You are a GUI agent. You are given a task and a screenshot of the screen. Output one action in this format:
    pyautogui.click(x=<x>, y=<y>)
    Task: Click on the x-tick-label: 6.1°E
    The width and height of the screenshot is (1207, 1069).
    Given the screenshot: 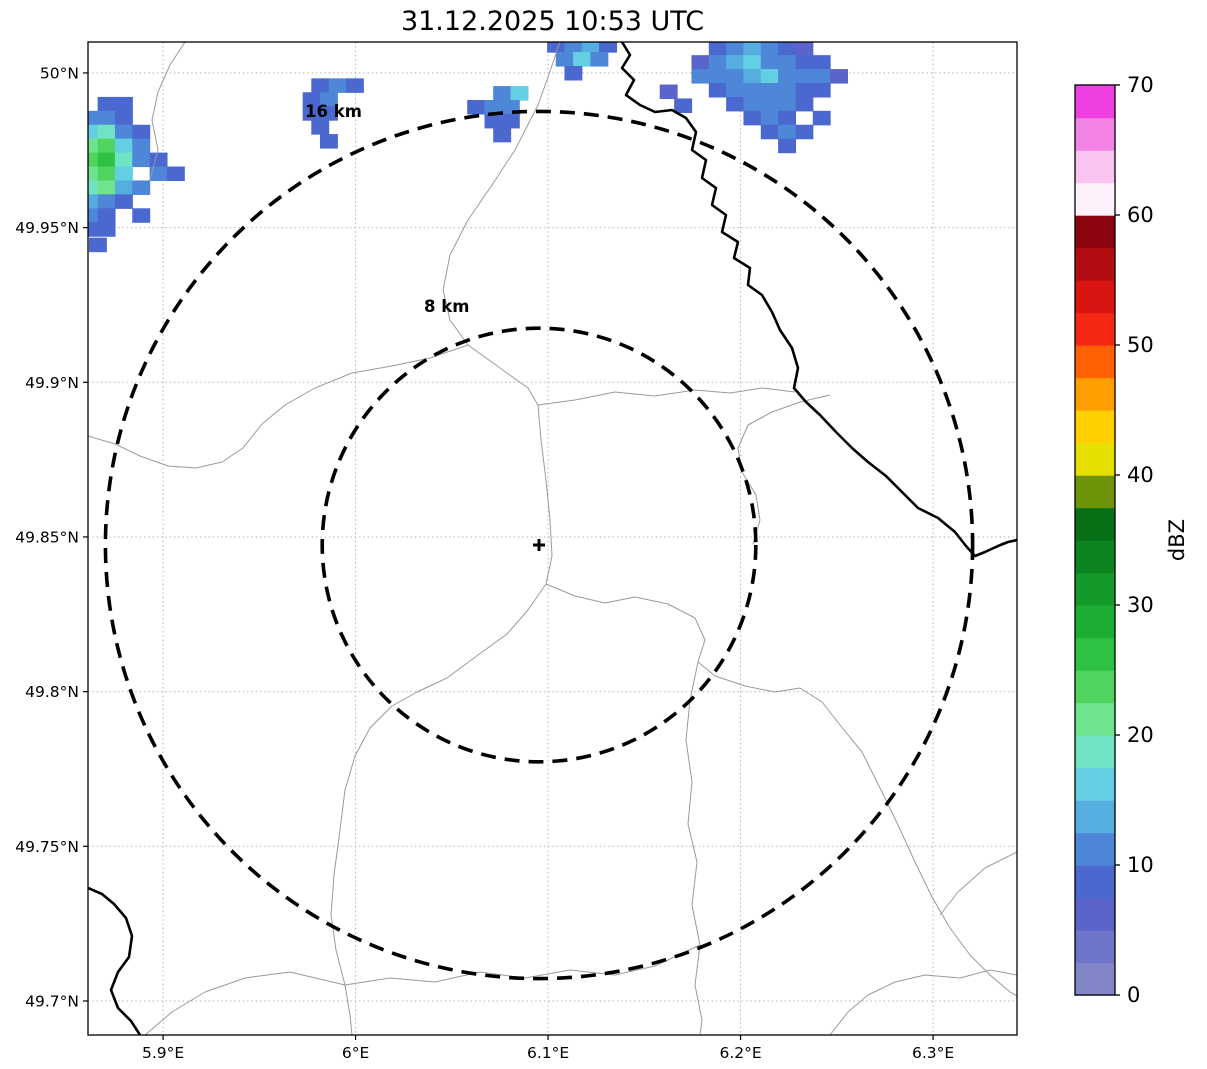 What is the action you would take?
    pyautogui.click(x=548, y=1053)
    